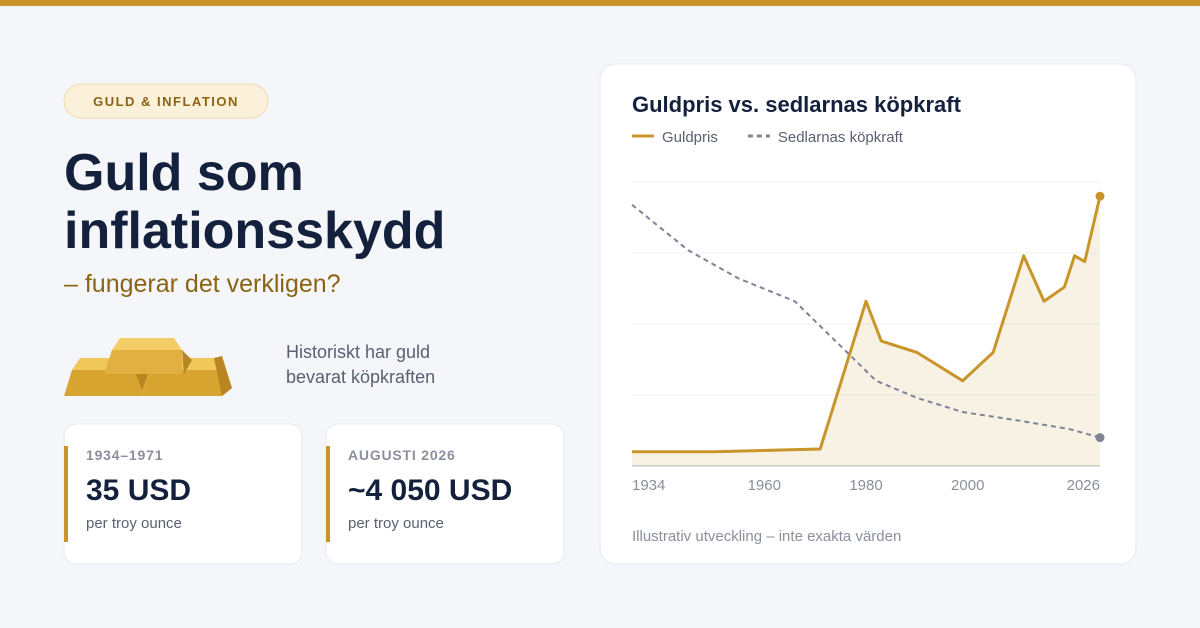 The image size is (1200, 628). Describe the element at coordinates (1083, 485) in the screenshot. I see `x-tick-label: 2026` at that location.